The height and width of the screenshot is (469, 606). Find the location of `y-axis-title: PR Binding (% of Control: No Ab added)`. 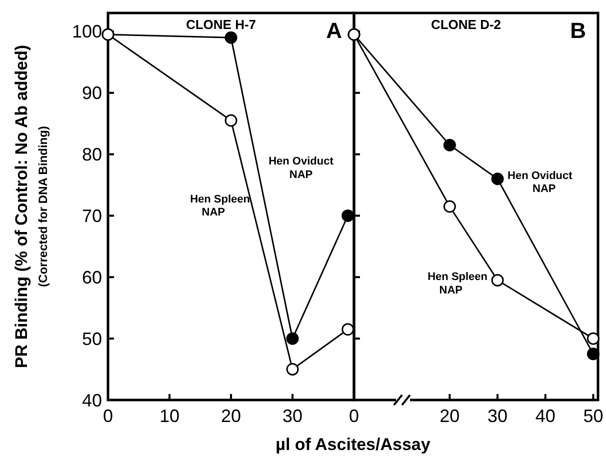

y-axis-title: PR Binding (% of Control: No Ab added) is located at coordinates (21, 206).